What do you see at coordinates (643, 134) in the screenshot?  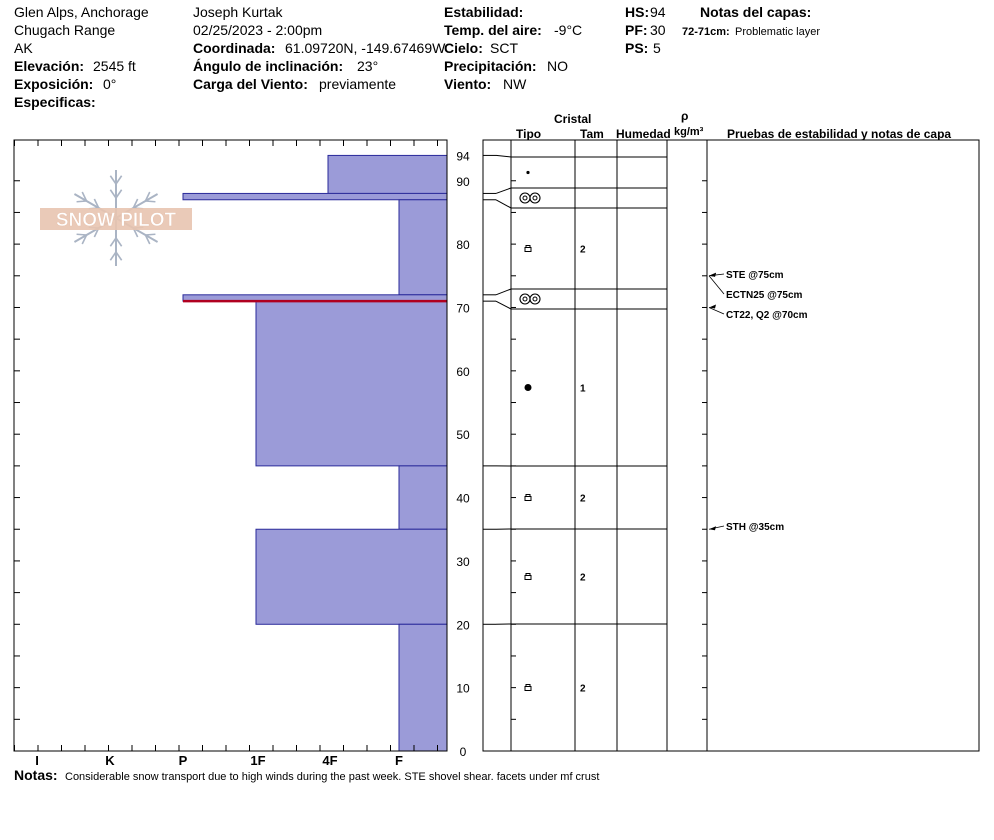 I see `col-humedad: Humedad` at bounding box center [643, 134].